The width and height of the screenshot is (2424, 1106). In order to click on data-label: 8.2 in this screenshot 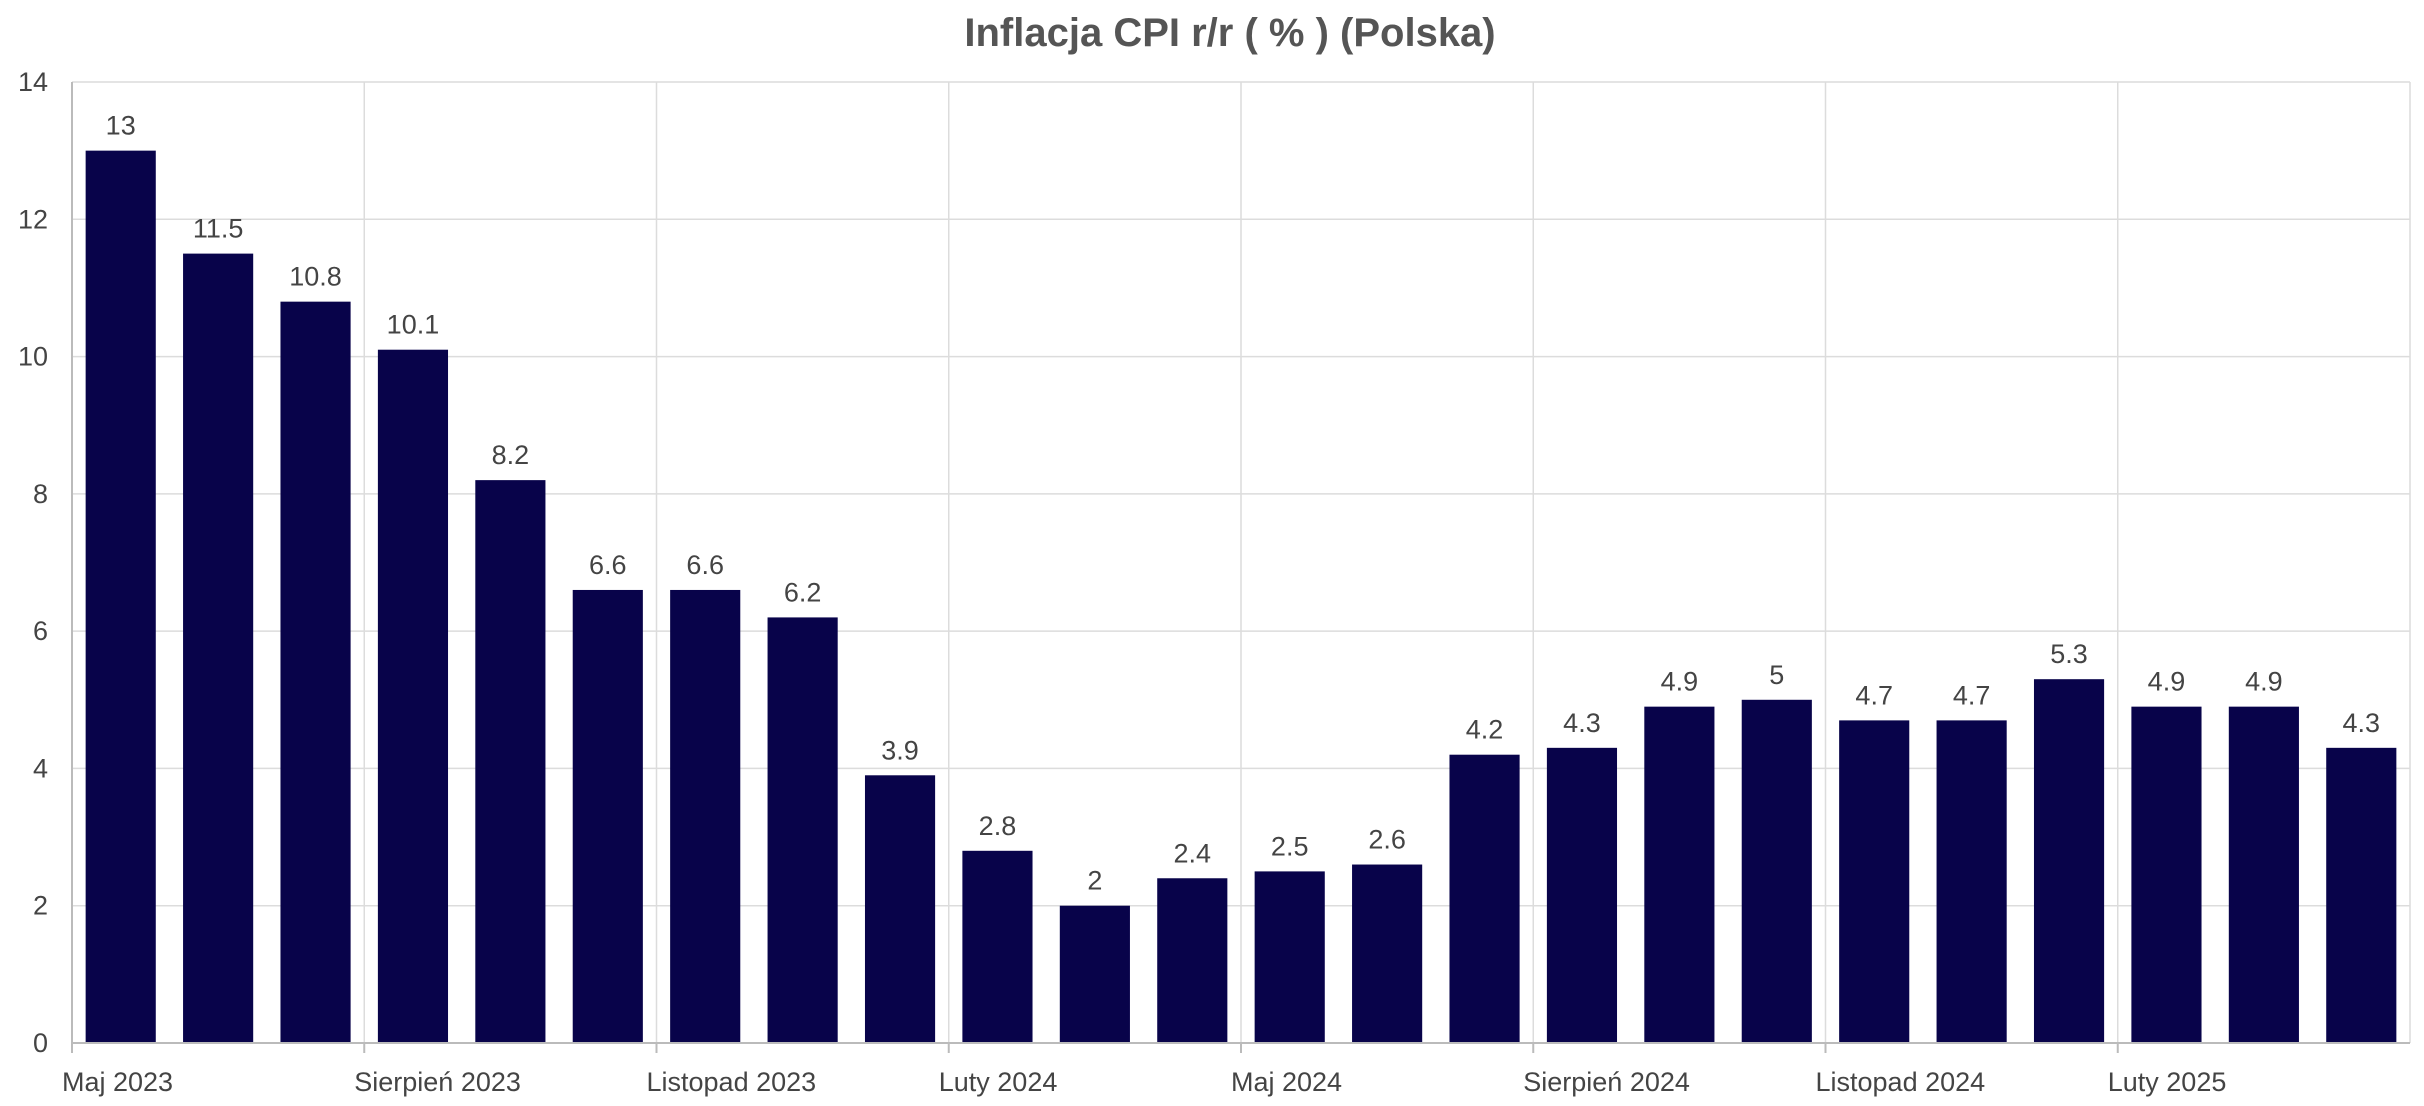, I will do `click(511, 455)`.